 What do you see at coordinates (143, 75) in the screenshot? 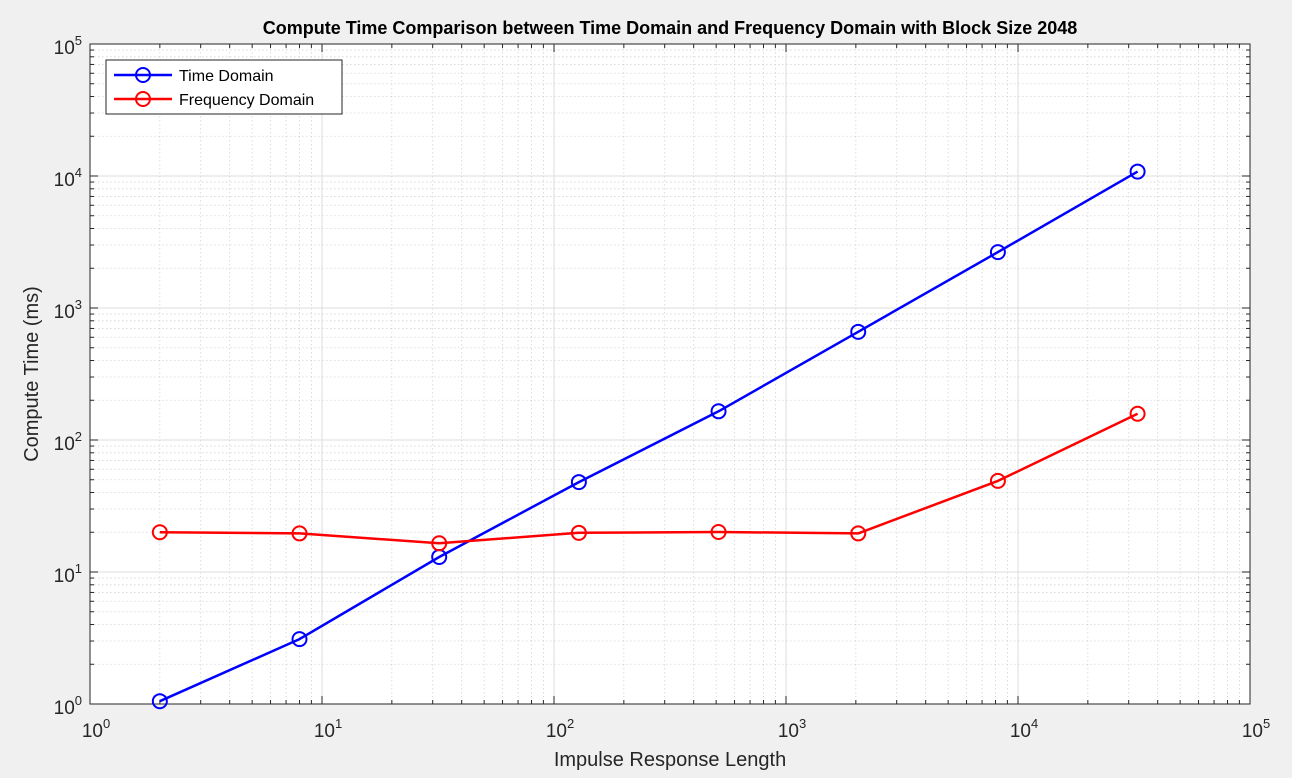
I see `legend-marker-time-domain` at bounding box center [143, 75].